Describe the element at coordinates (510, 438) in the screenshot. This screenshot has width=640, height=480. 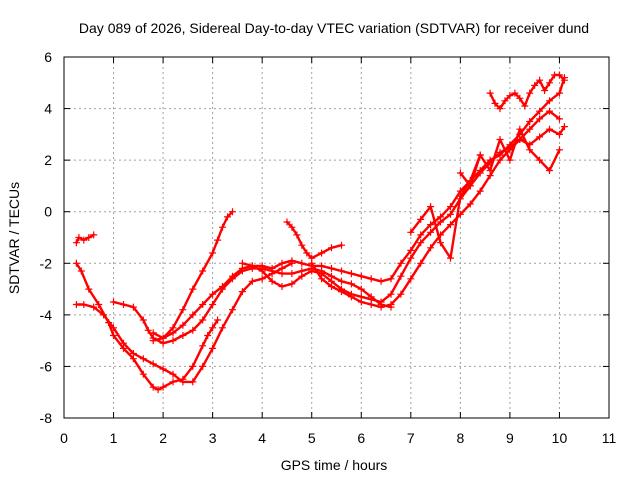
I see `x-tick-label: 9` at that location.